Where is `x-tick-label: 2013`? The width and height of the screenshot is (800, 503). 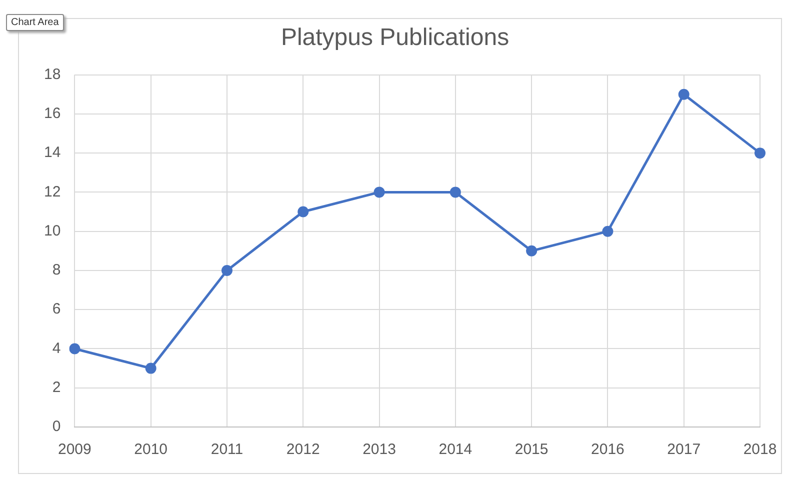
x-tick-label: 2013 is located at coordinates (379, 449).